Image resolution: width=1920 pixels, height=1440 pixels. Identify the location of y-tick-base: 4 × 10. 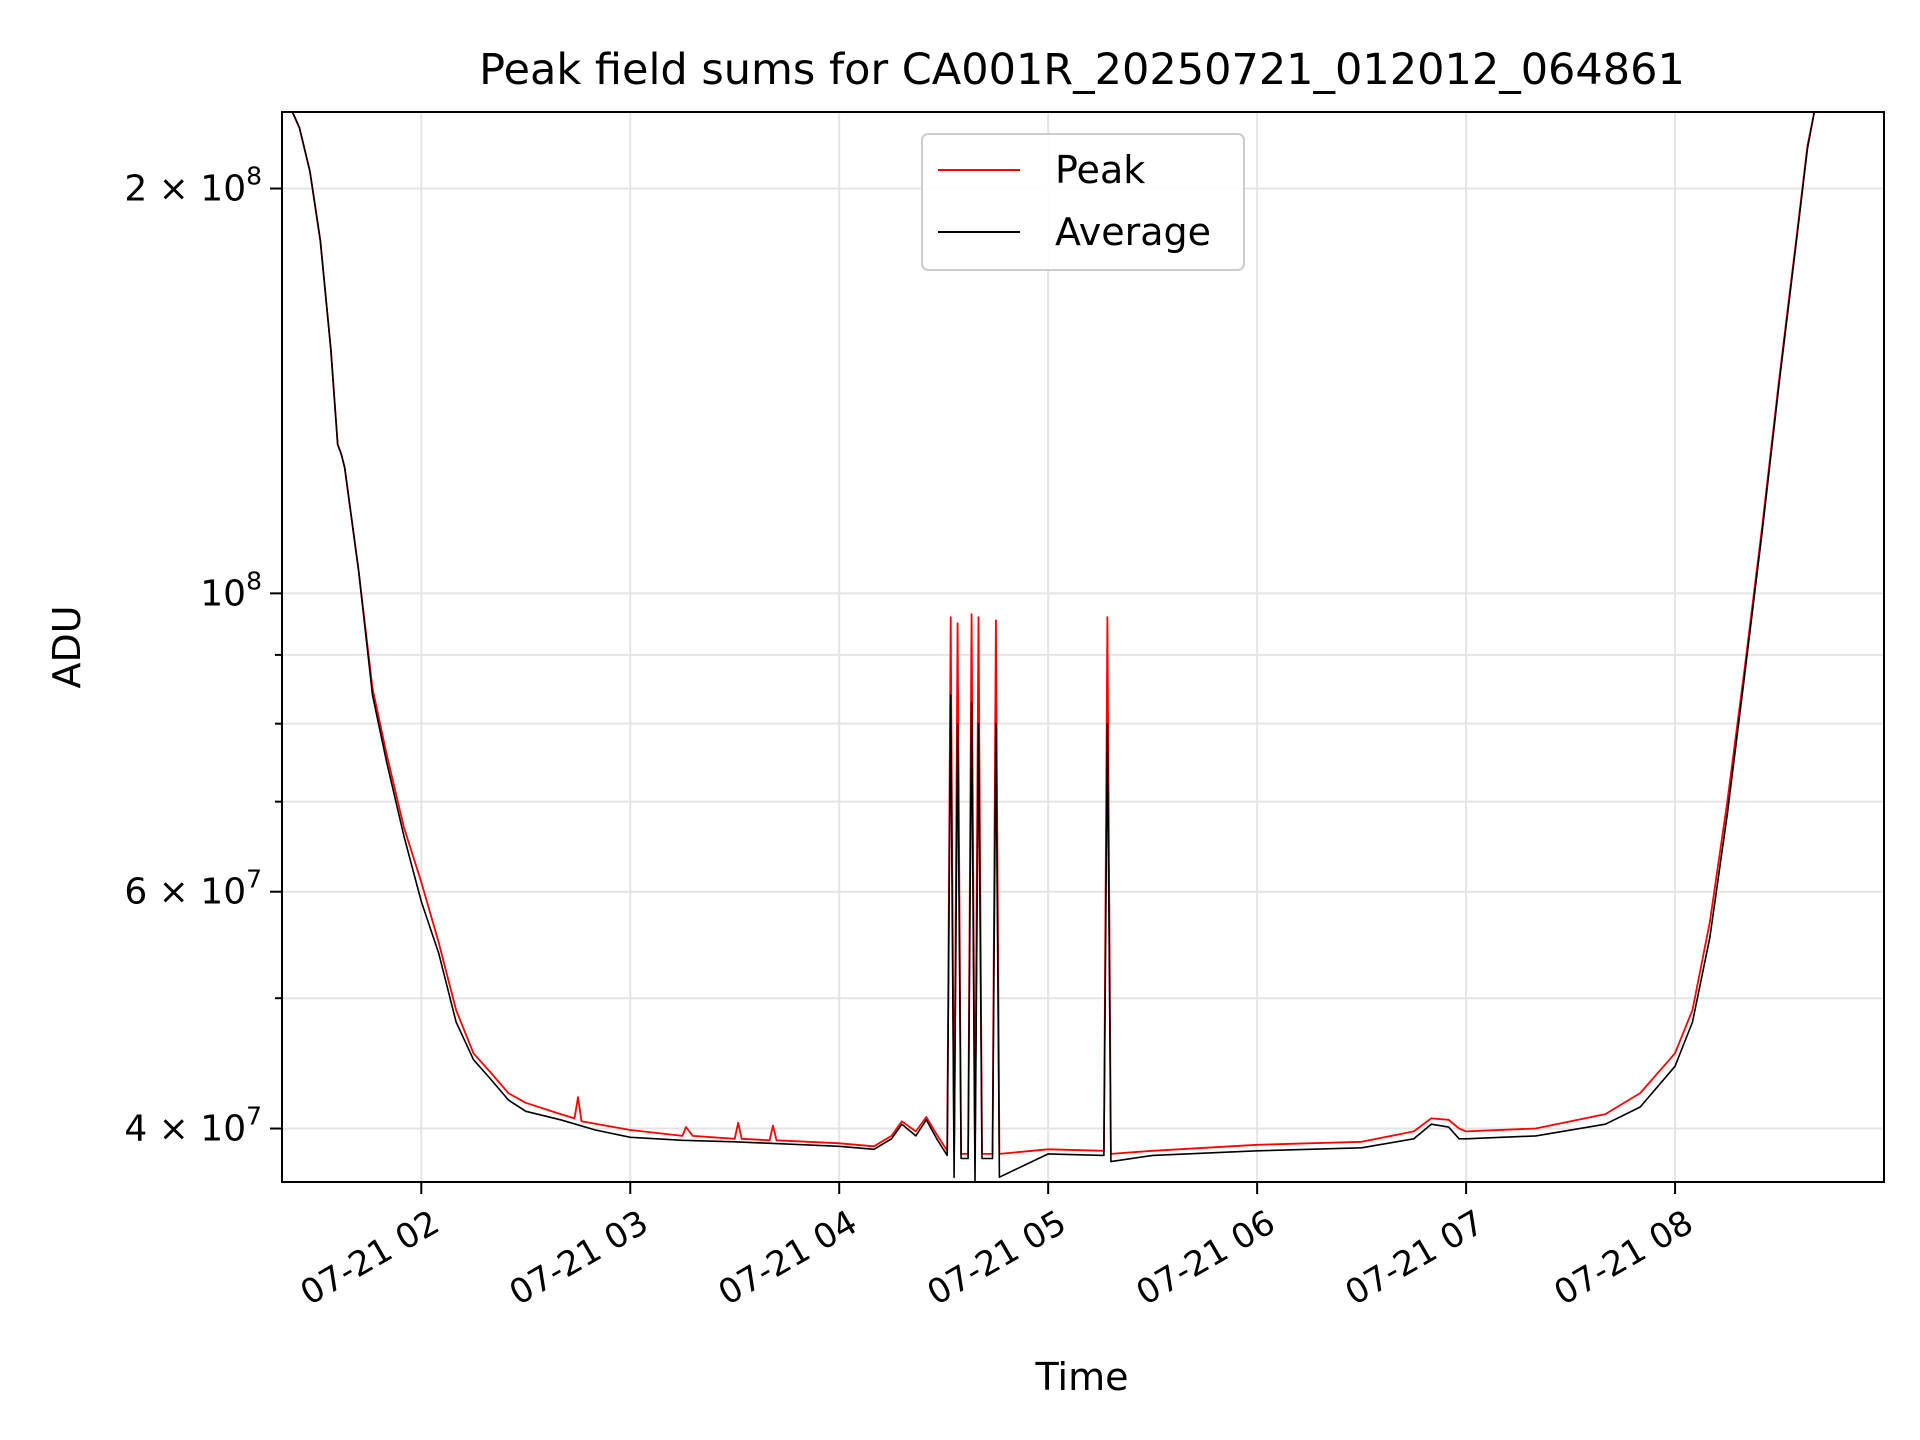
(185, 1129).